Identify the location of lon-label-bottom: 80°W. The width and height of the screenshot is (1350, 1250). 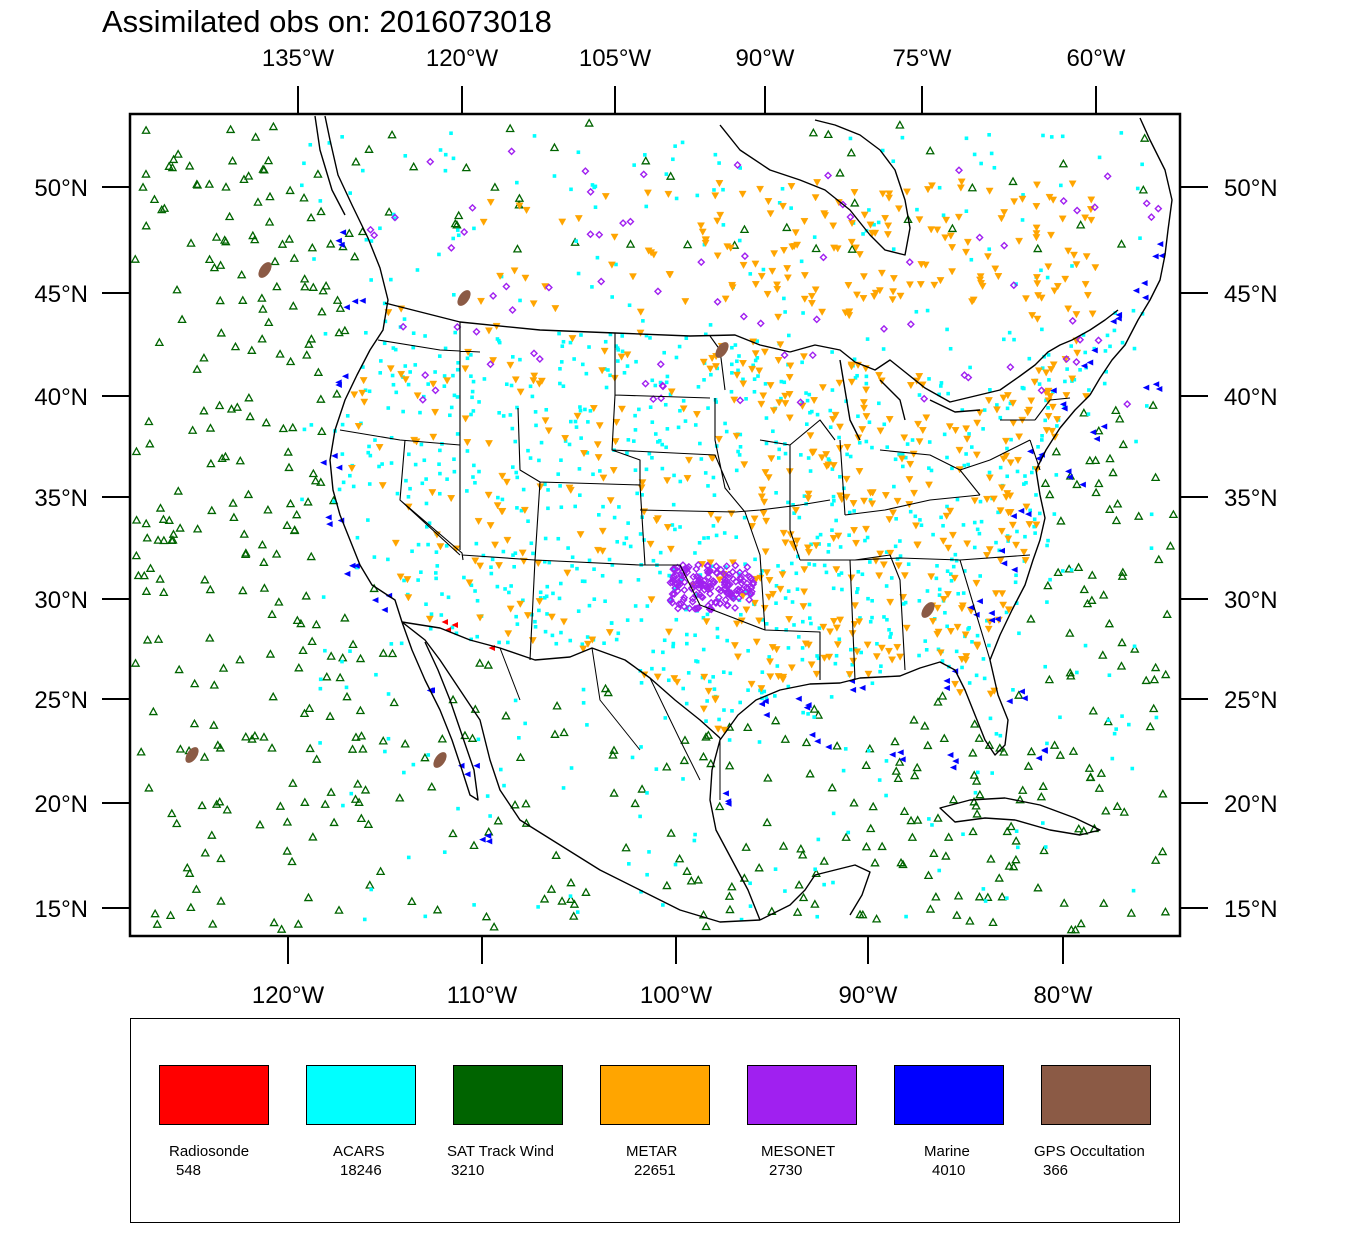
(1063, 995).